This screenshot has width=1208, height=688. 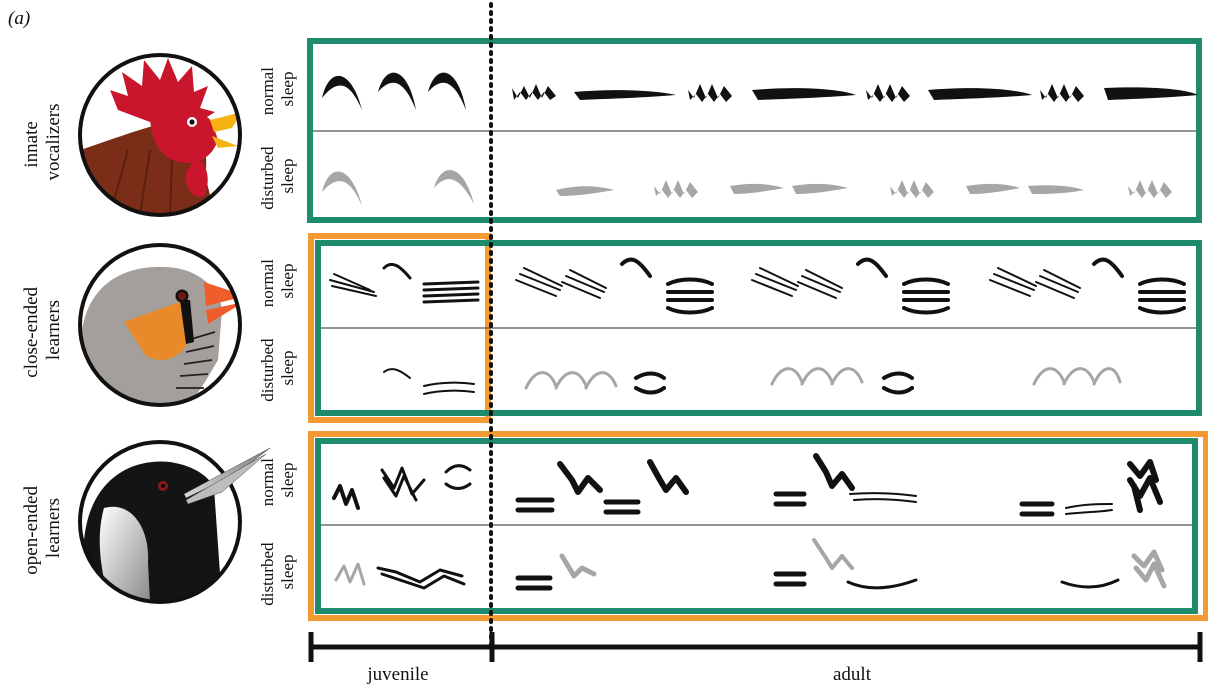 What do you see at coordinates (757, 286) in the screenshot?
I see `closed-normal-syllables` at bounding box center [757, 286].